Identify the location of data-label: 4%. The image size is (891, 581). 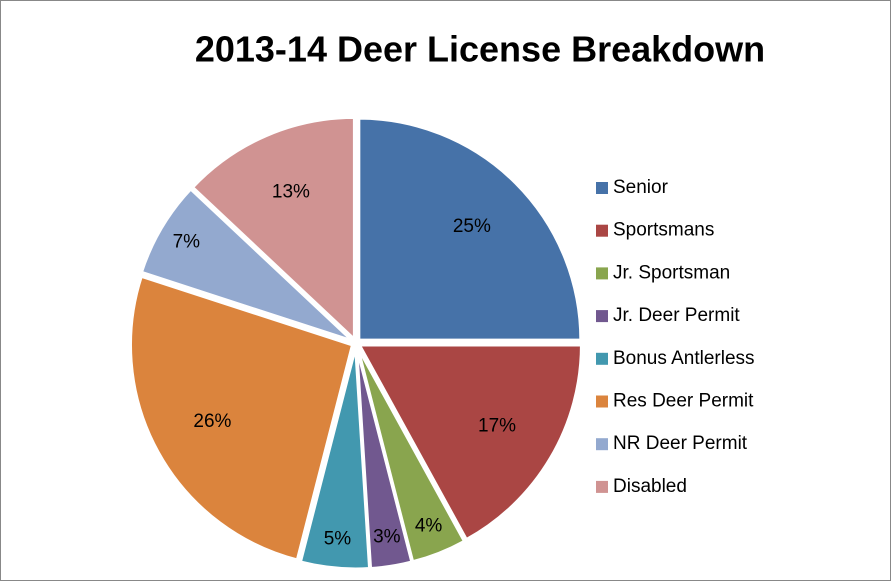
(429, 525).